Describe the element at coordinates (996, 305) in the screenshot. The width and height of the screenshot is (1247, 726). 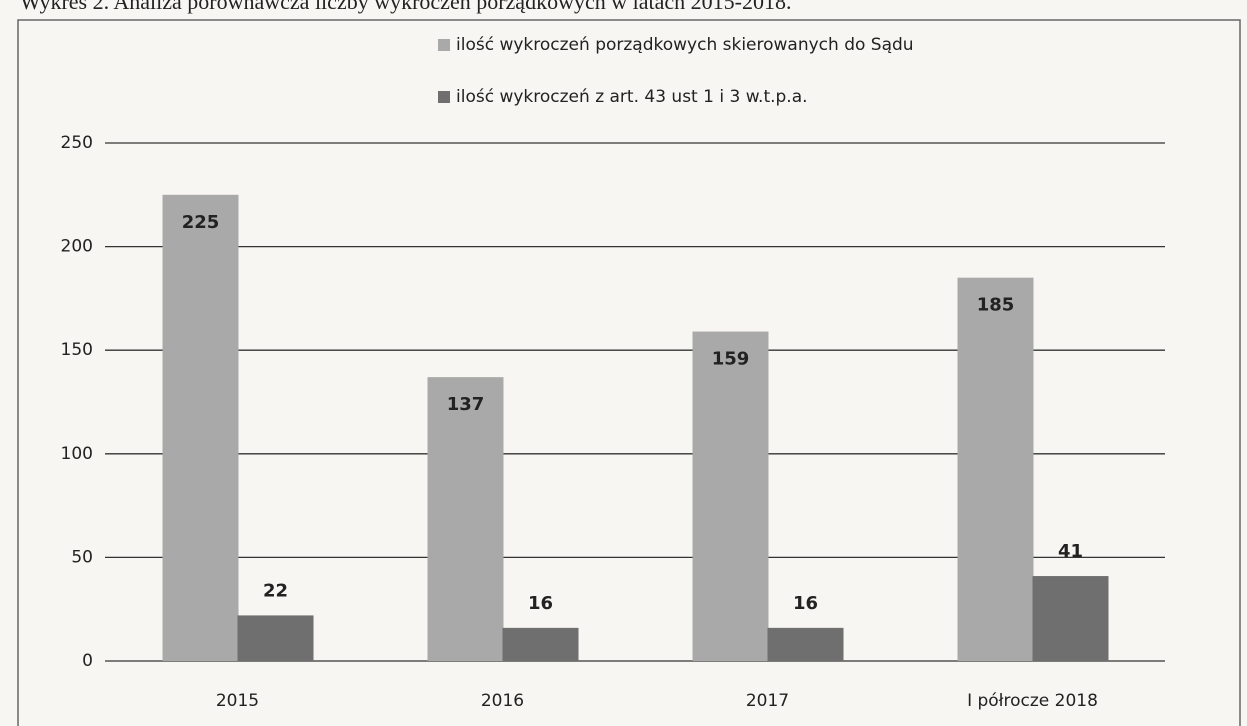
I see `data-label: 185` at that location.